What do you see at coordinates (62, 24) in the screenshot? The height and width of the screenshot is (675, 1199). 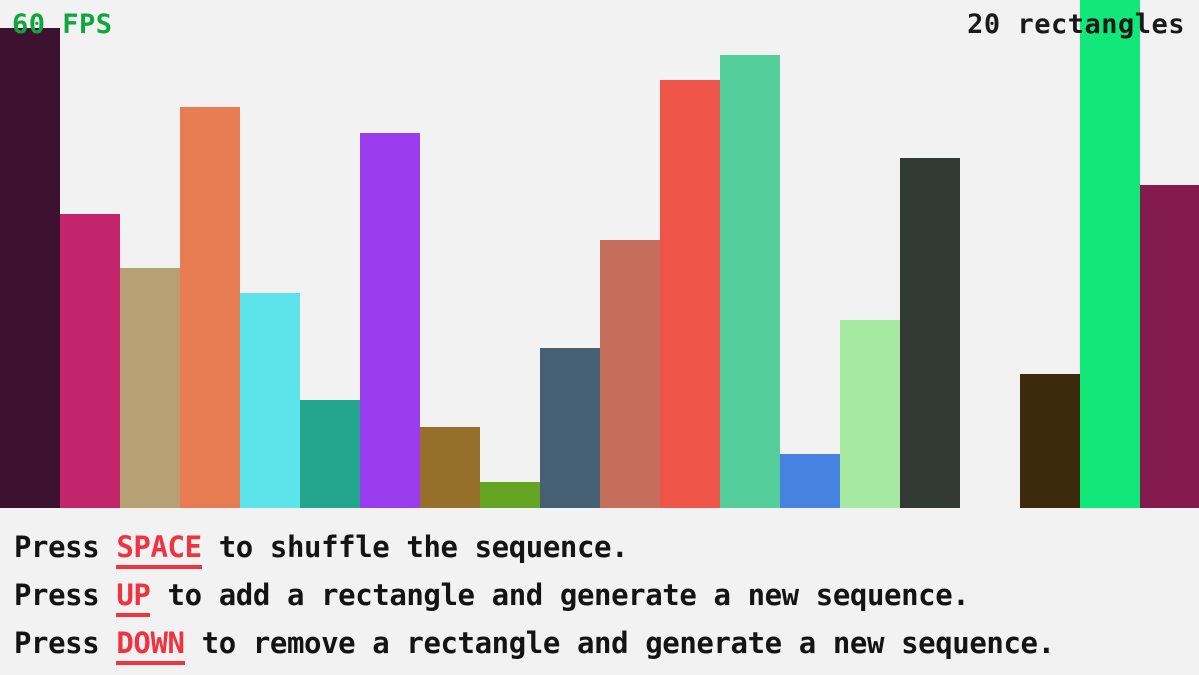 I see `fps-counter: 60 FPS` at bounding box center [62, 24].